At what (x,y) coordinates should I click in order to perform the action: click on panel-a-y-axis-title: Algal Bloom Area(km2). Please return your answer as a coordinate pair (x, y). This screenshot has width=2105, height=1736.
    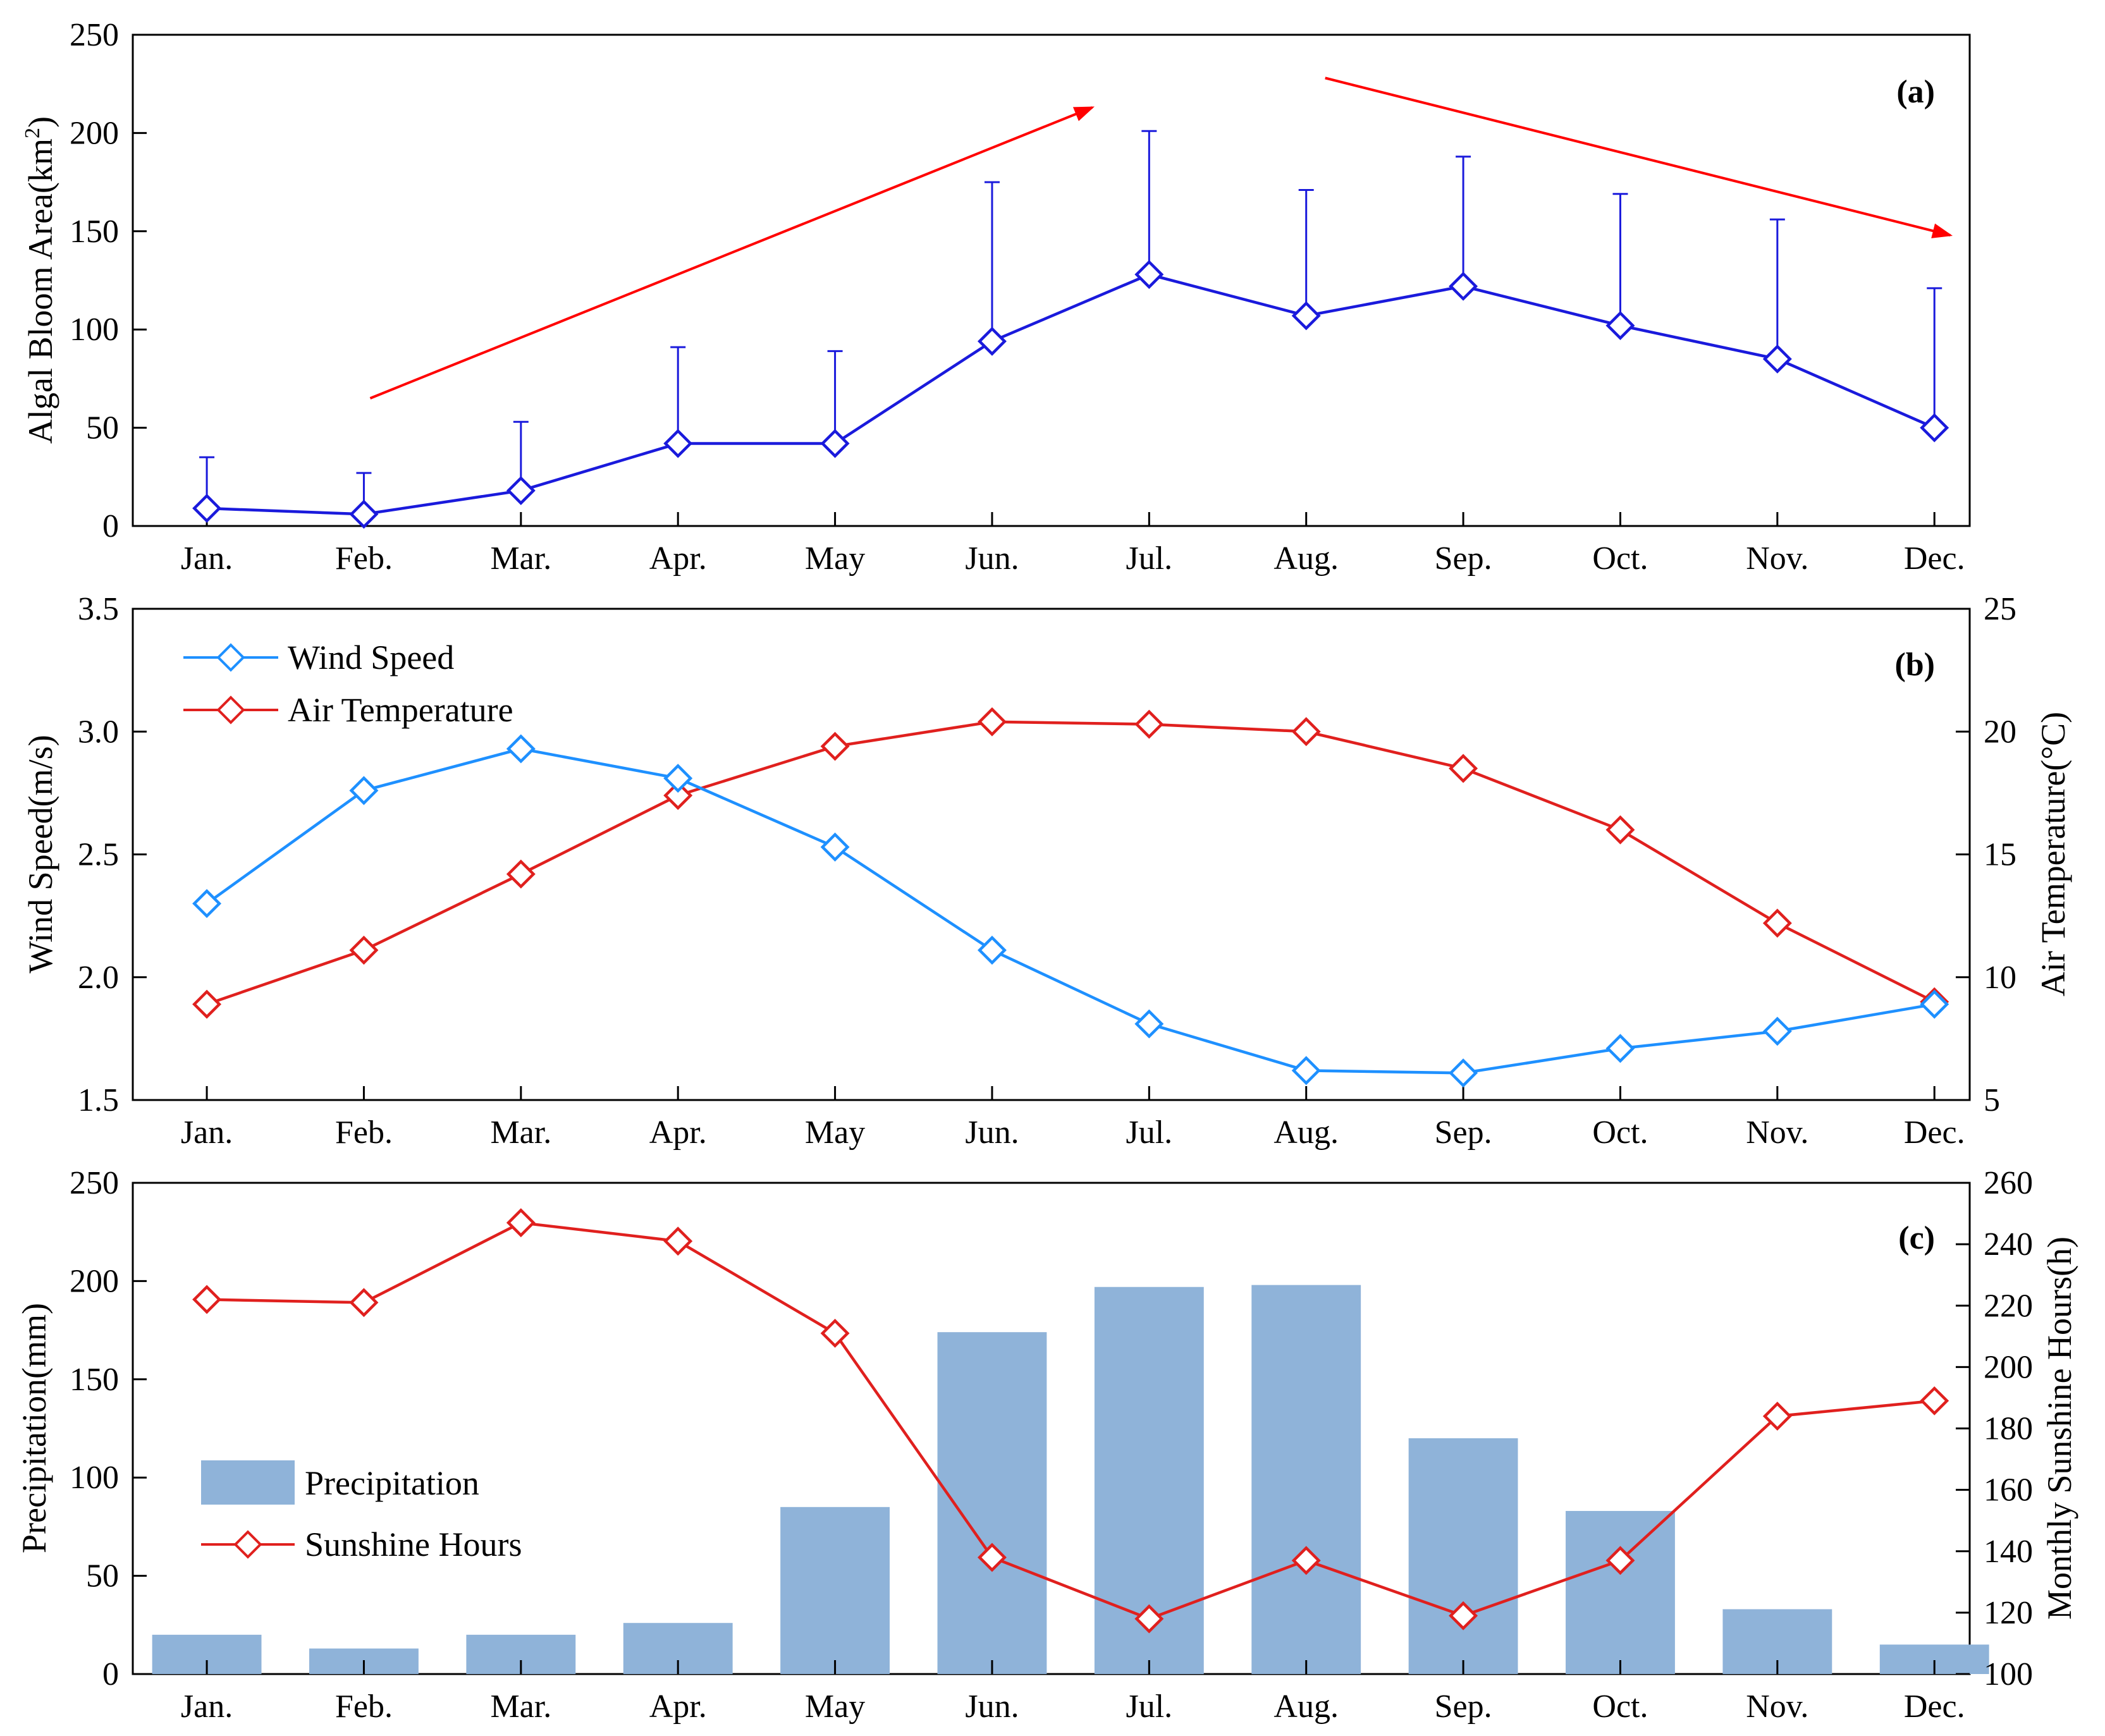
    Looking at the image, I should click on (40, 280).